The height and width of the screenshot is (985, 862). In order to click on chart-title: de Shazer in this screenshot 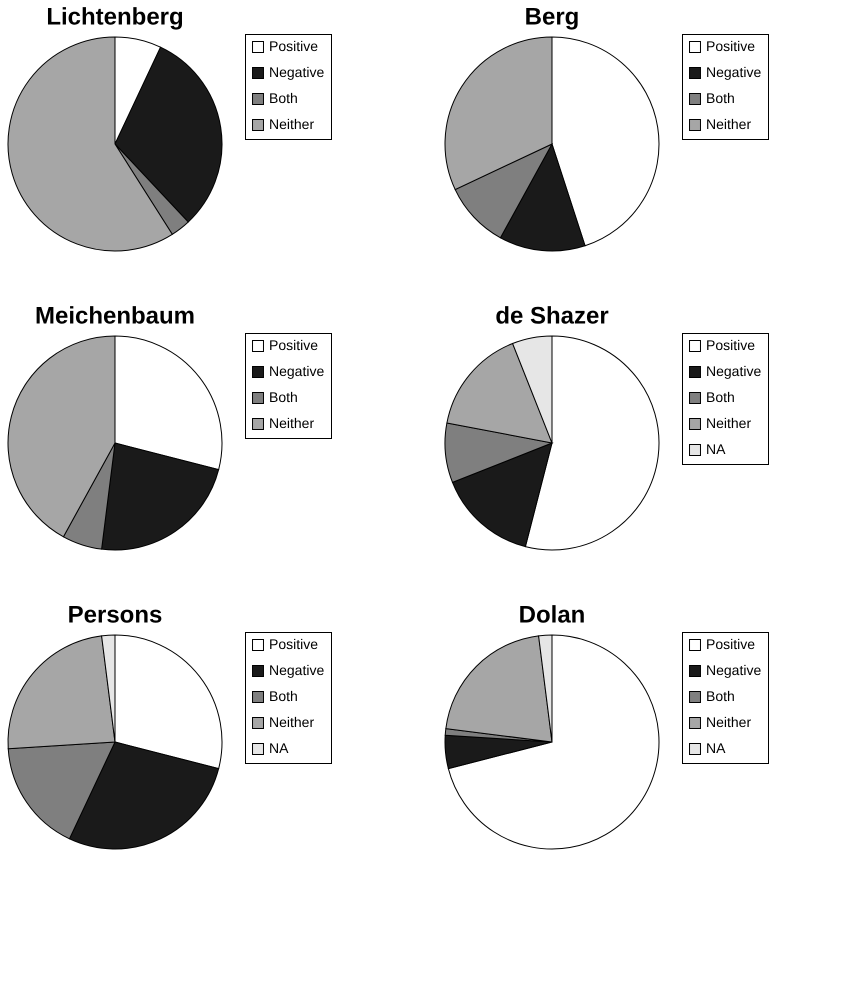, I will do `click(552, 316)`.